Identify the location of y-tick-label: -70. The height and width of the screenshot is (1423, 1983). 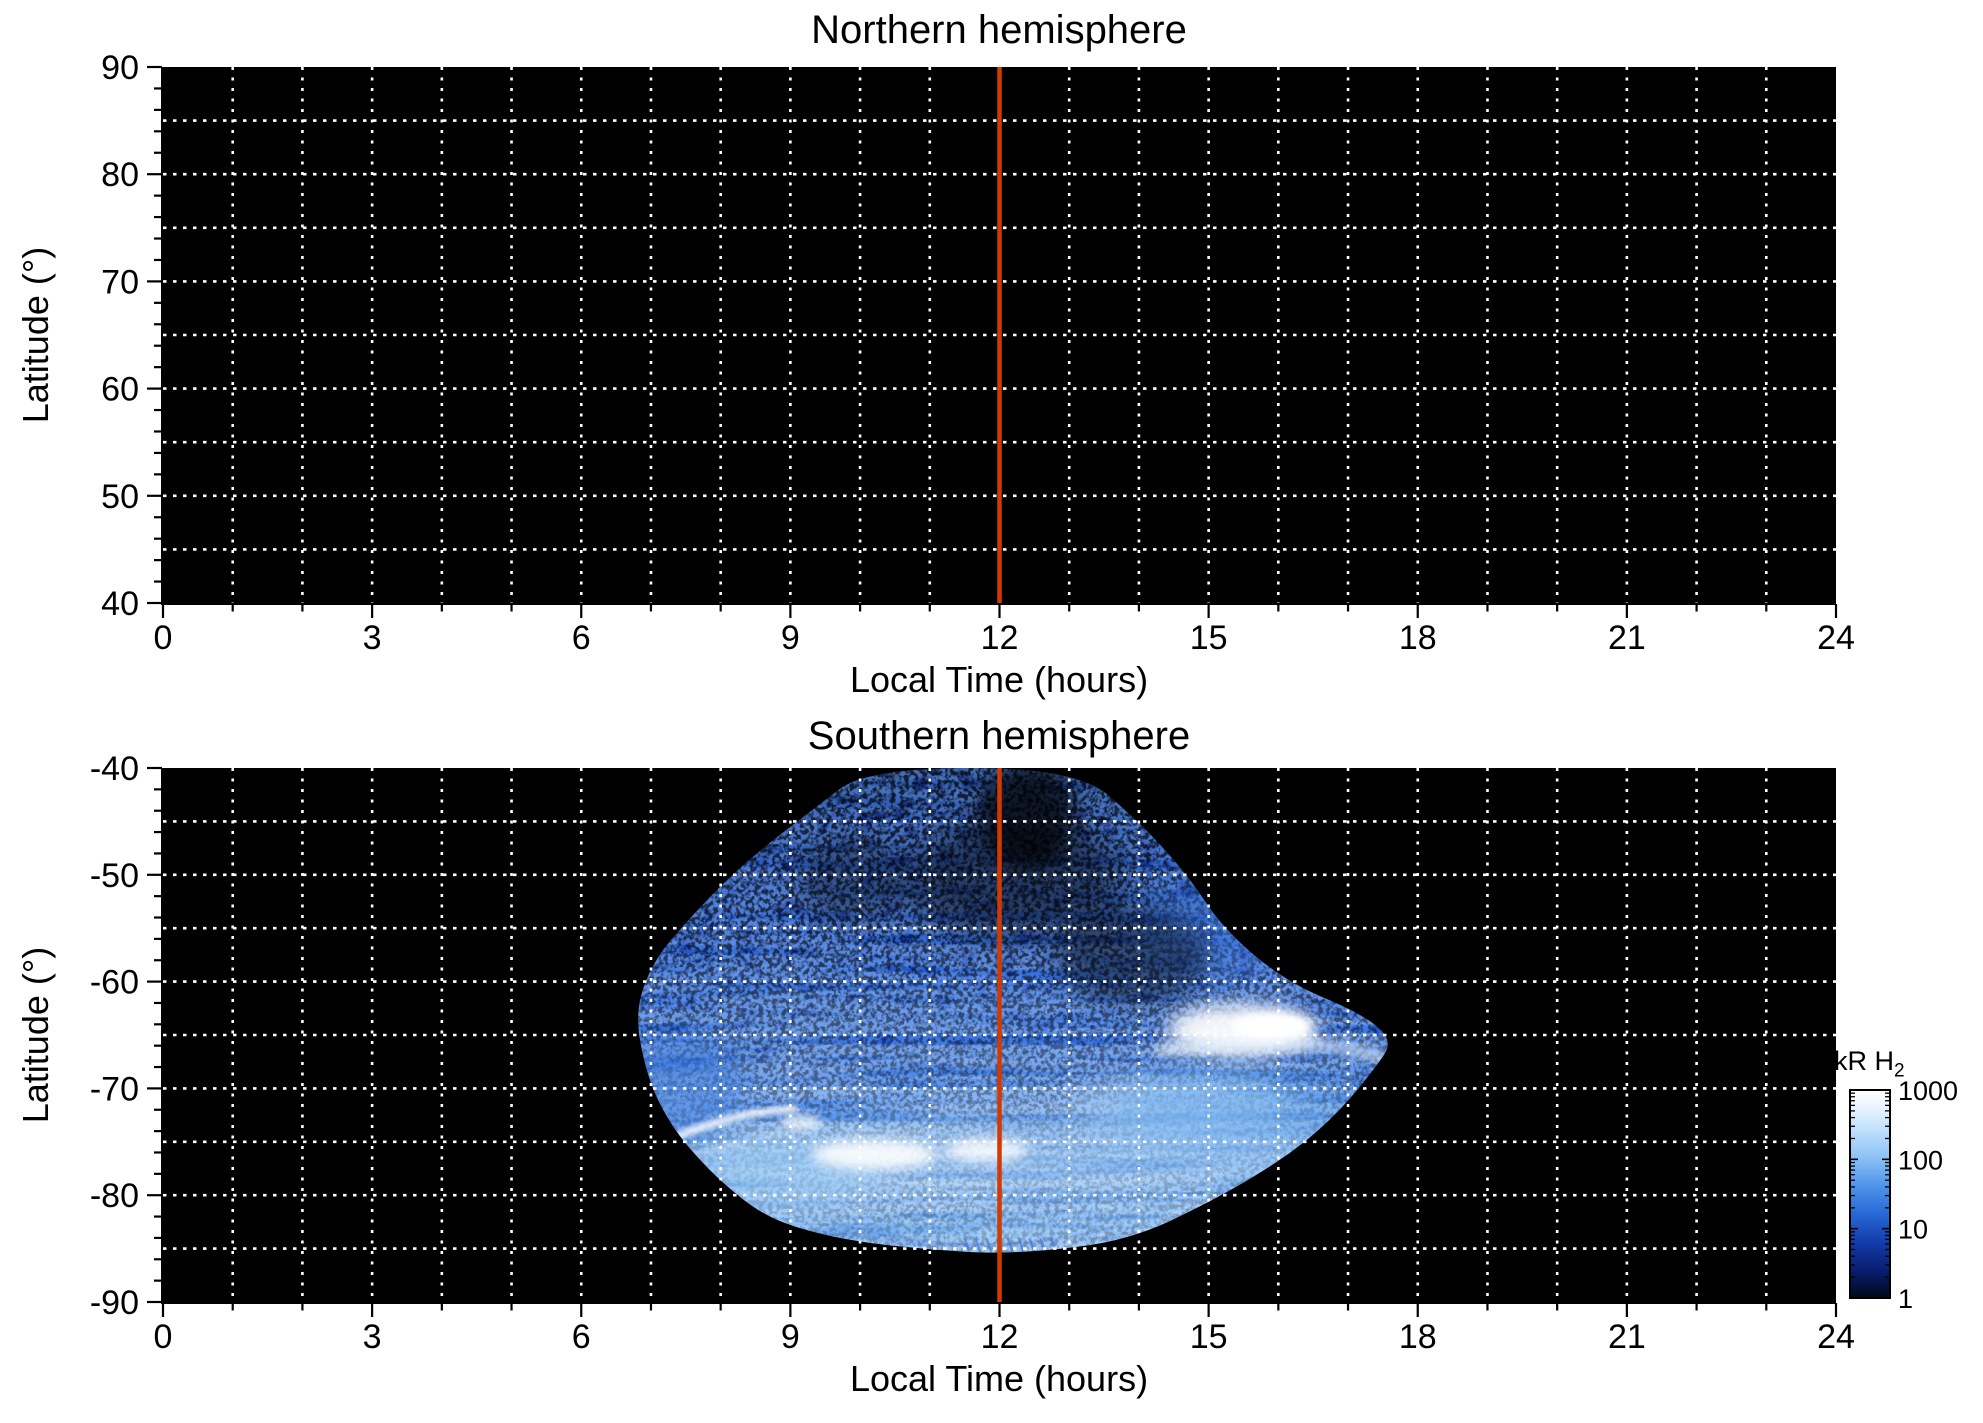
(114, 1089).